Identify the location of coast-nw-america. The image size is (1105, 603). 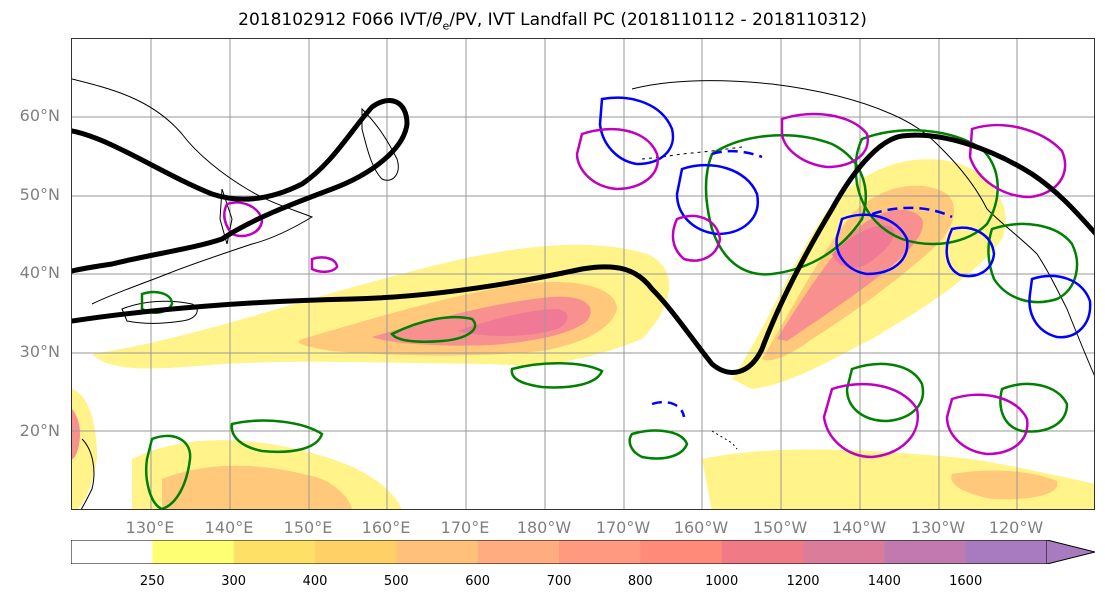
(1040, 292).